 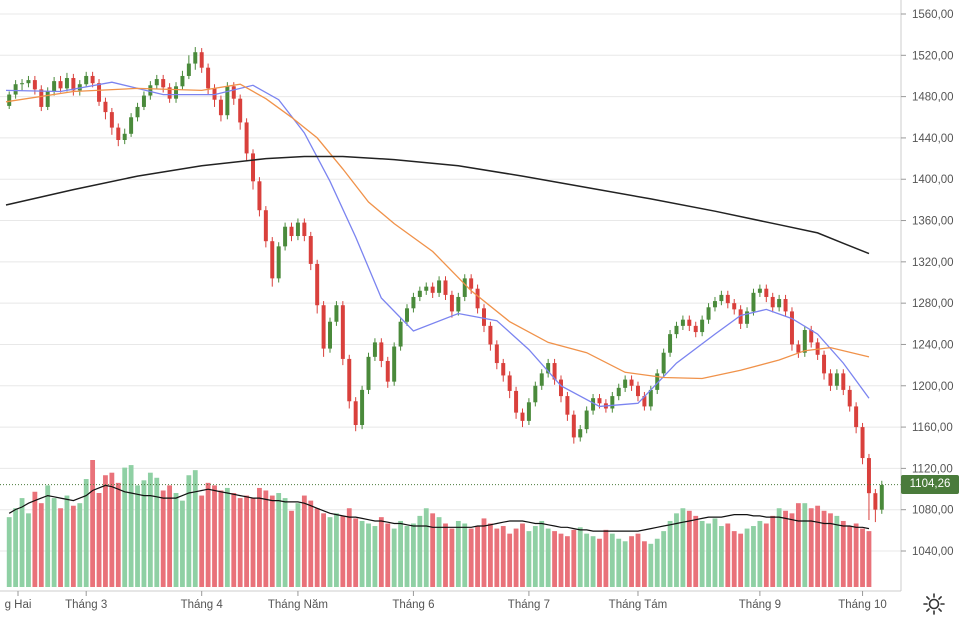 What do you see at coordinates (298, 605) in the screenshot?
I see `x-tick-label: Tháng Năm` at bounding box center [298, 605].